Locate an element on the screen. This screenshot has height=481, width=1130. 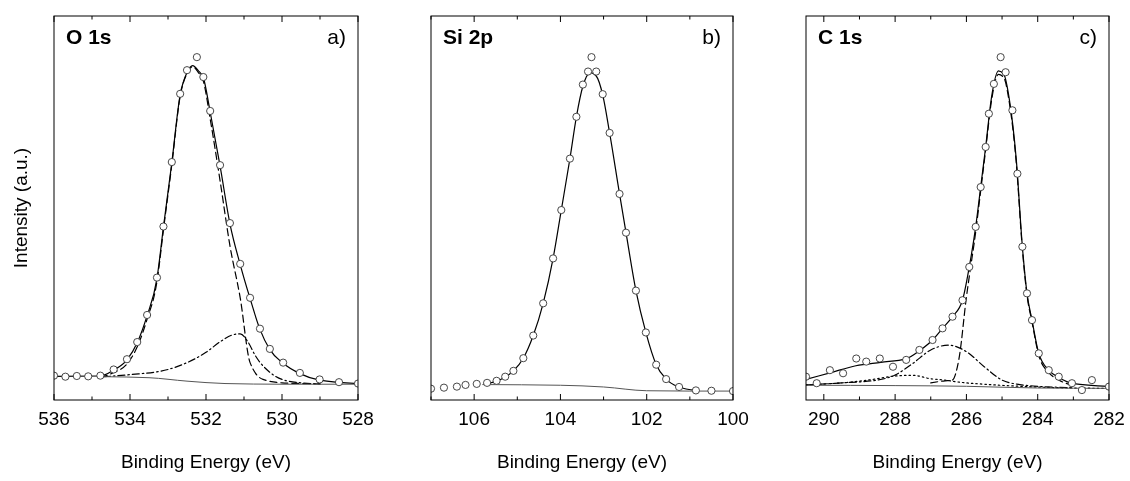
x-tick-label: 532 is located at coordinates (206, 418).